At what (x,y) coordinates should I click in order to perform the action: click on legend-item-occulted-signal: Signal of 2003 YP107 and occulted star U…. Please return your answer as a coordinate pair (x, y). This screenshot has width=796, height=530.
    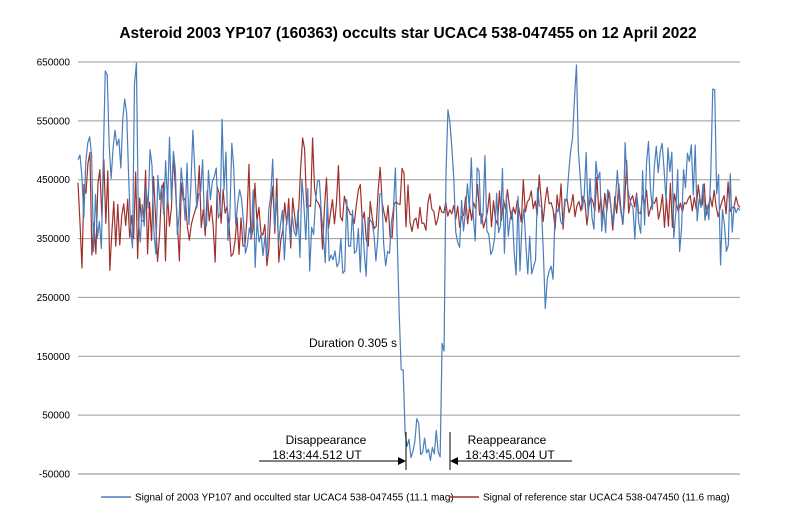
    Looking at the image, I should click on (277, 498).